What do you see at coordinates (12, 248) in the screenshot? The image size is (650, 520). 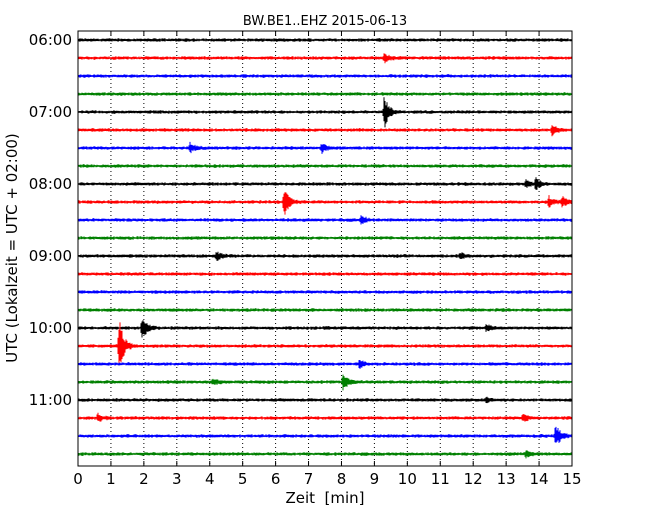 I see `y-axis-label: UTC (Lokalzeit = UTC + 02:00)` at bounding box center [12, 248].